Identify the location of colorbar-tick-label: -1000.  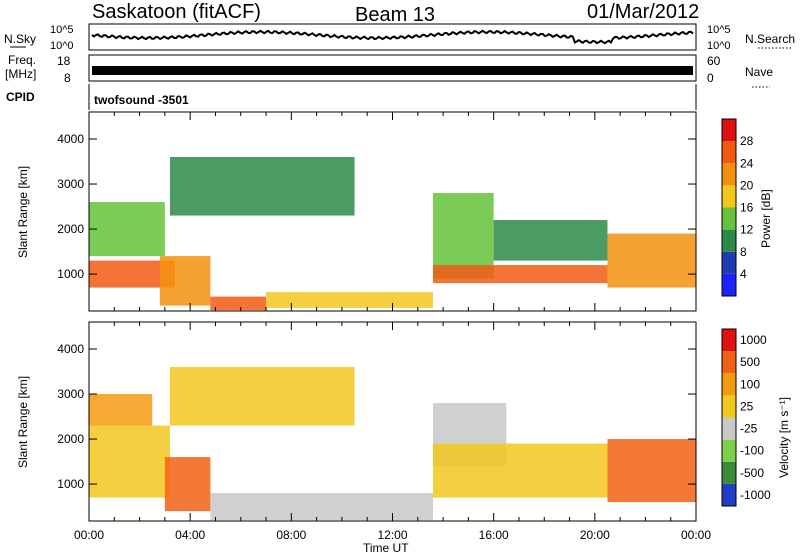
(755, 495).